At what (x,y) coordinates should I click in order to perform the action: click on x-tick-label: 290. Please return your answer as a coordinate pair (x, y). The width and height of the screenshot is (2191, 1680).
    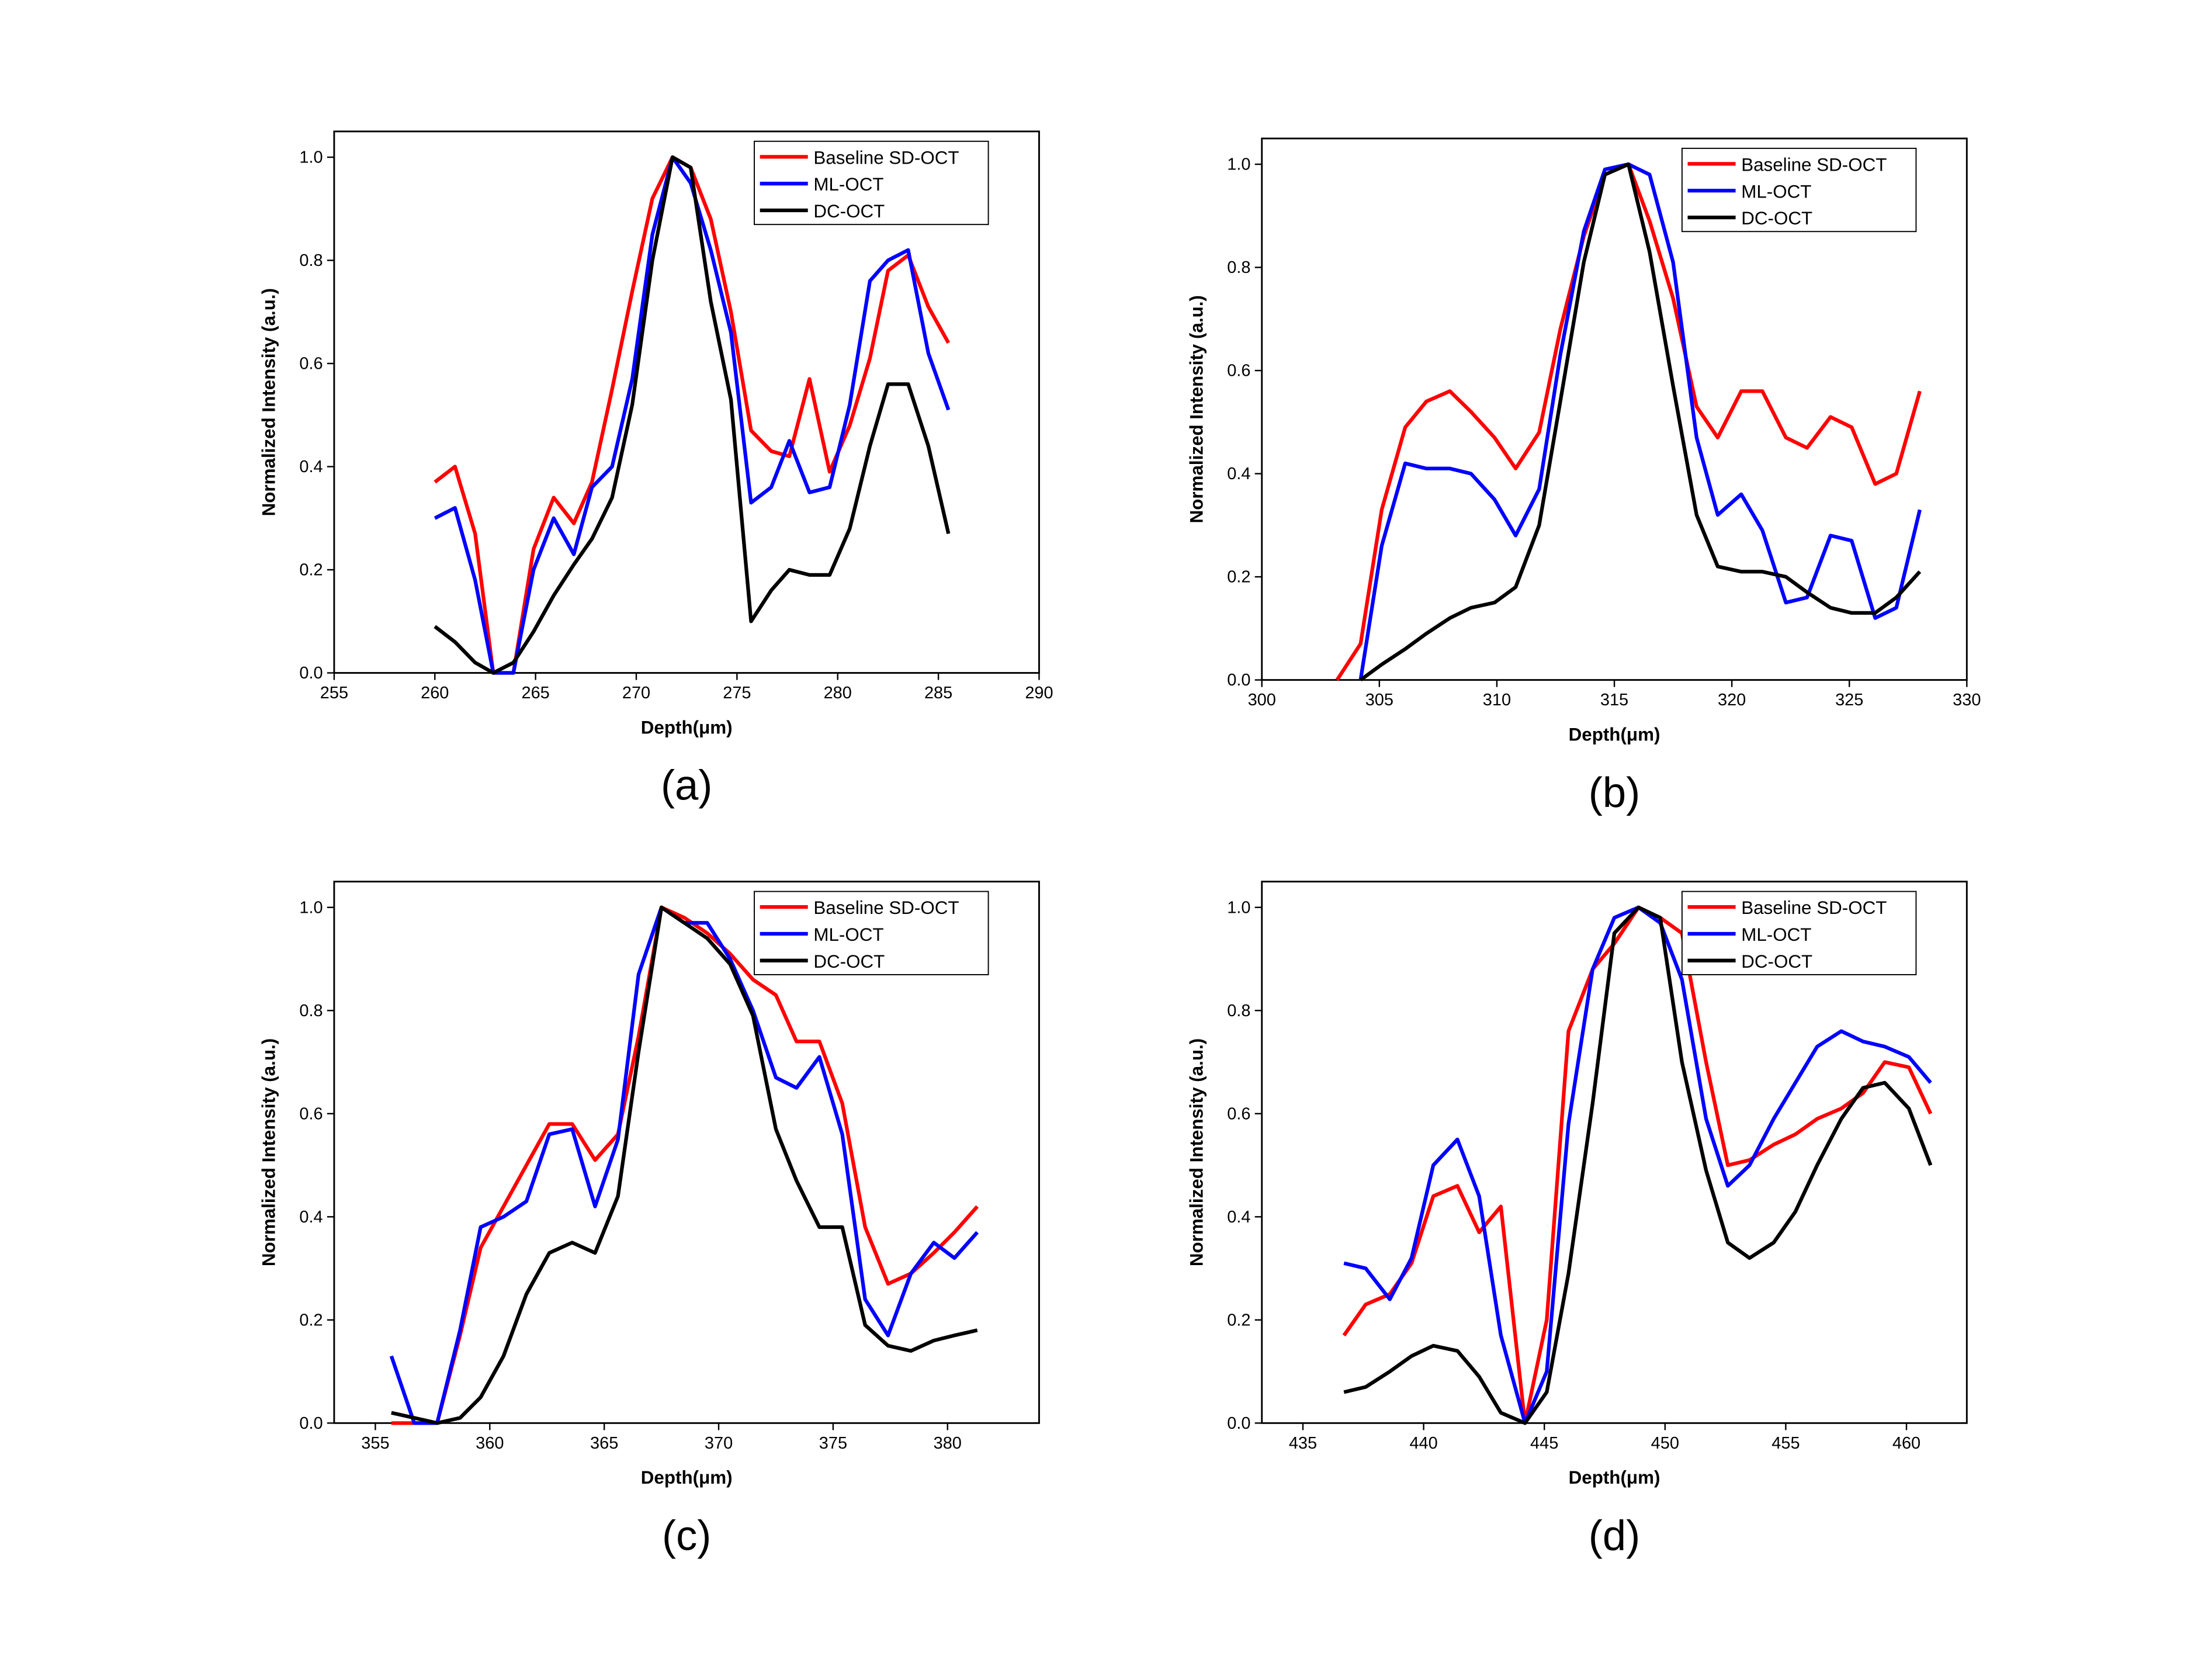
    Looking at the image, I should click on (1039, 693).